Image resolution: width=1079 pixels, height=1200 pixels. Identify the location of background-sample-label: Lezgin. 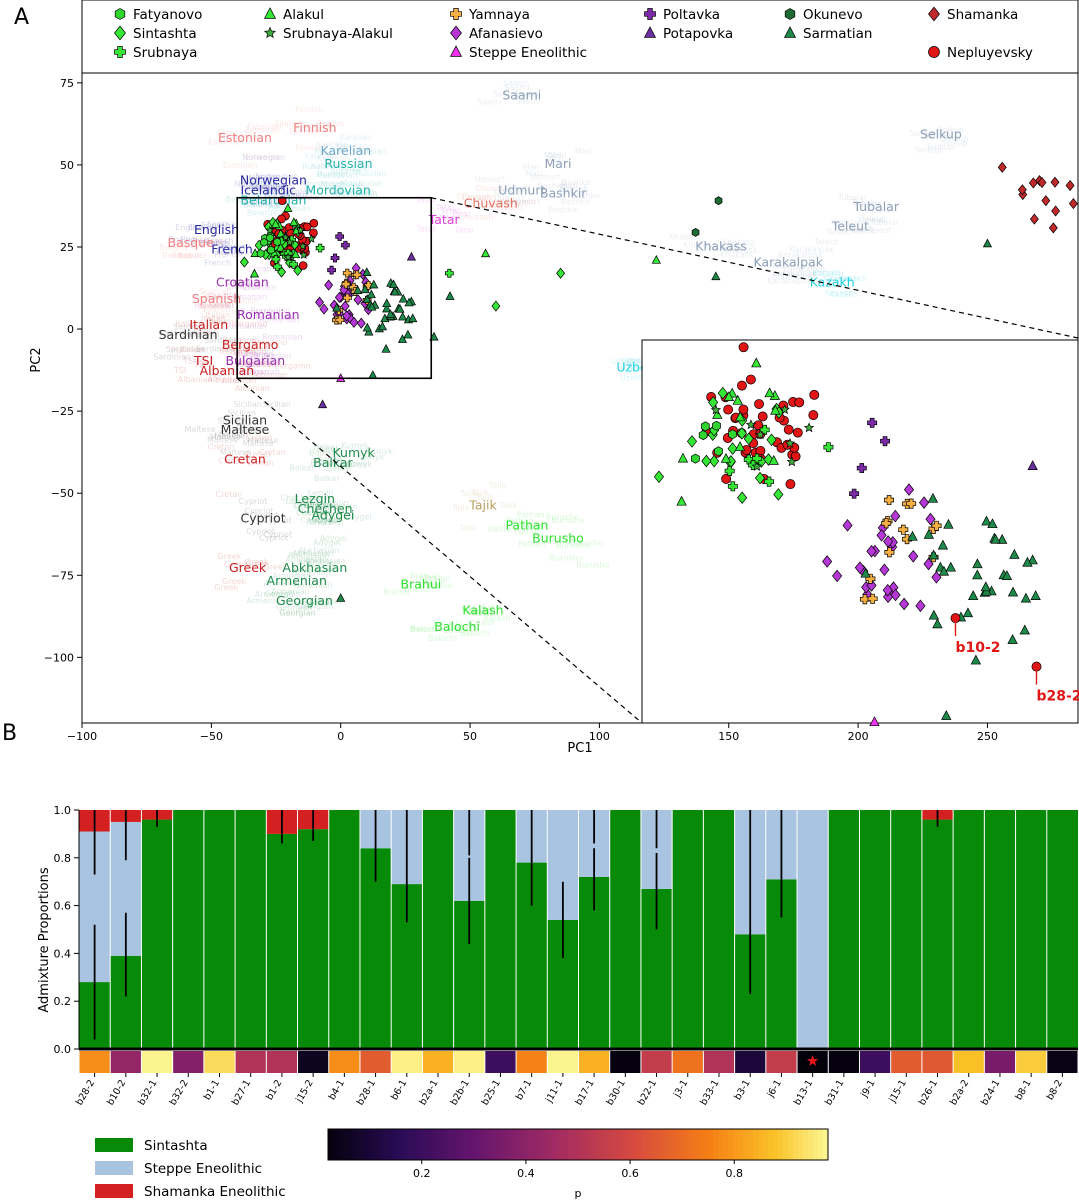
(319, 504).